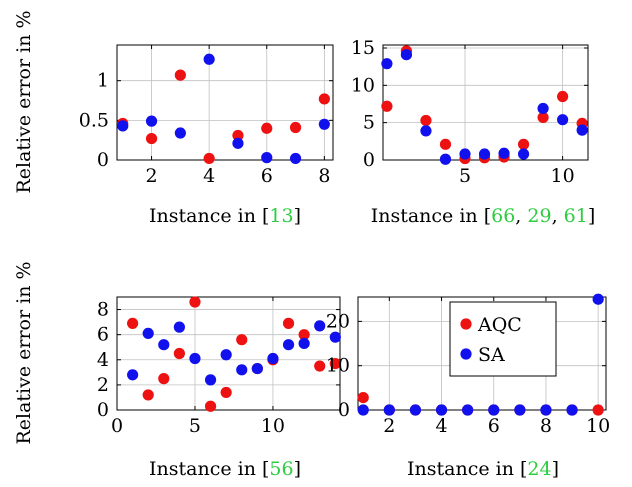  Describe the element at coordinates (369, 123) in the screenshot. I see `y-tick-label: 5` at that location.